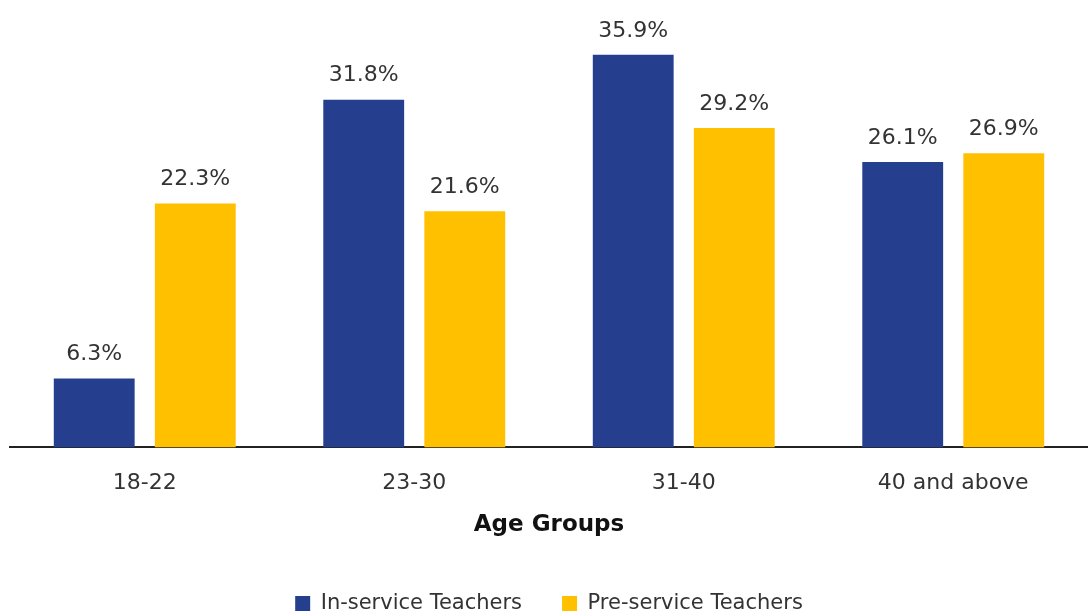 The height and width of the screenshot is (613, 1088). I want to click on x-tick-label: 40 and above, so click(953, 482).